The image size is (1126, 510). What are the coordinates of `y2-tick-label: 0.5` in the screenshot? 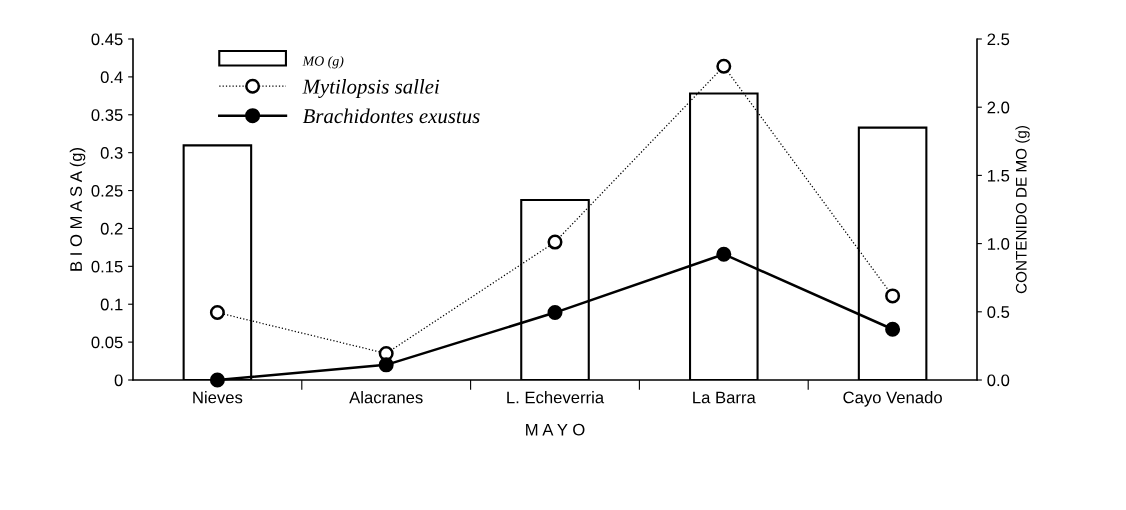 It's located at (998, 312).